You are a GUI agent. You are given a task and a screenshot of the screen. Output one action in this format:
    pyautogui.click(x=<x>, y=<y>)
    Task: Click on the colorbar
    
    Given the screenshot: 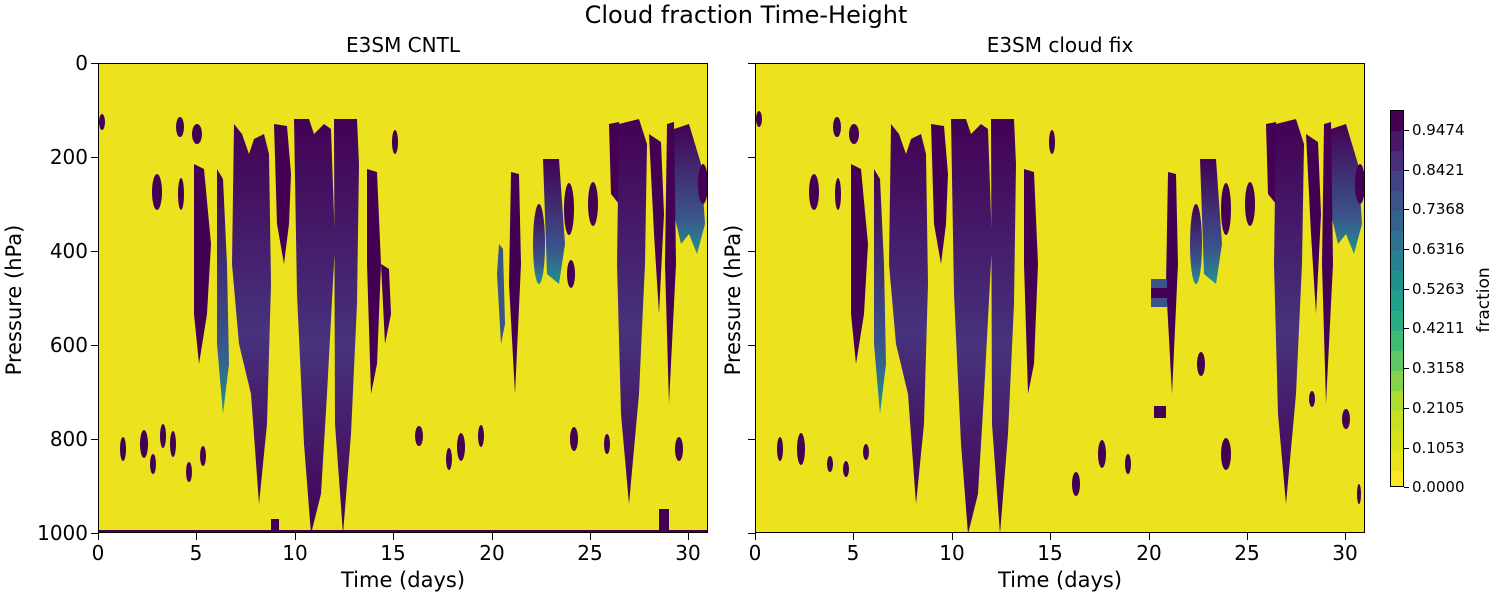 What is the action you would take?
    pyautogui.click(x=1397, y=298)
    